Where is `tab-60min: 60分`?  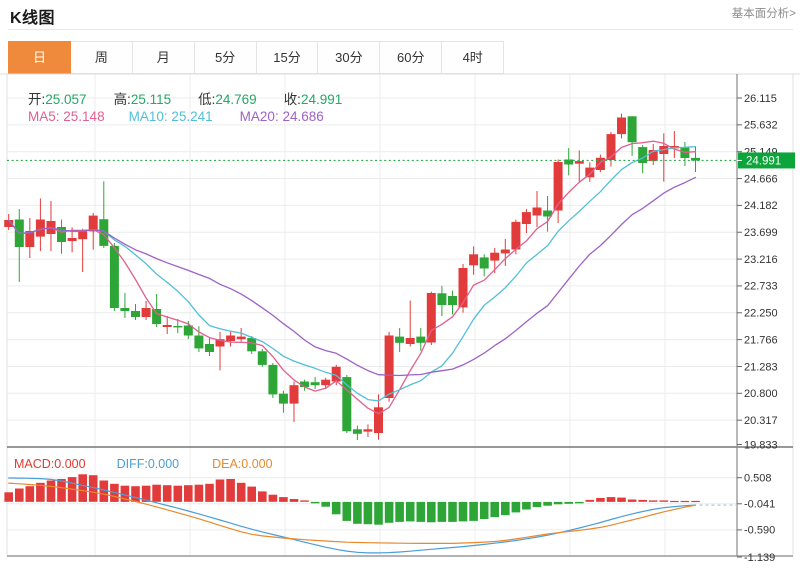
tab-60min: 60分 is located at coordinates (411, 57).